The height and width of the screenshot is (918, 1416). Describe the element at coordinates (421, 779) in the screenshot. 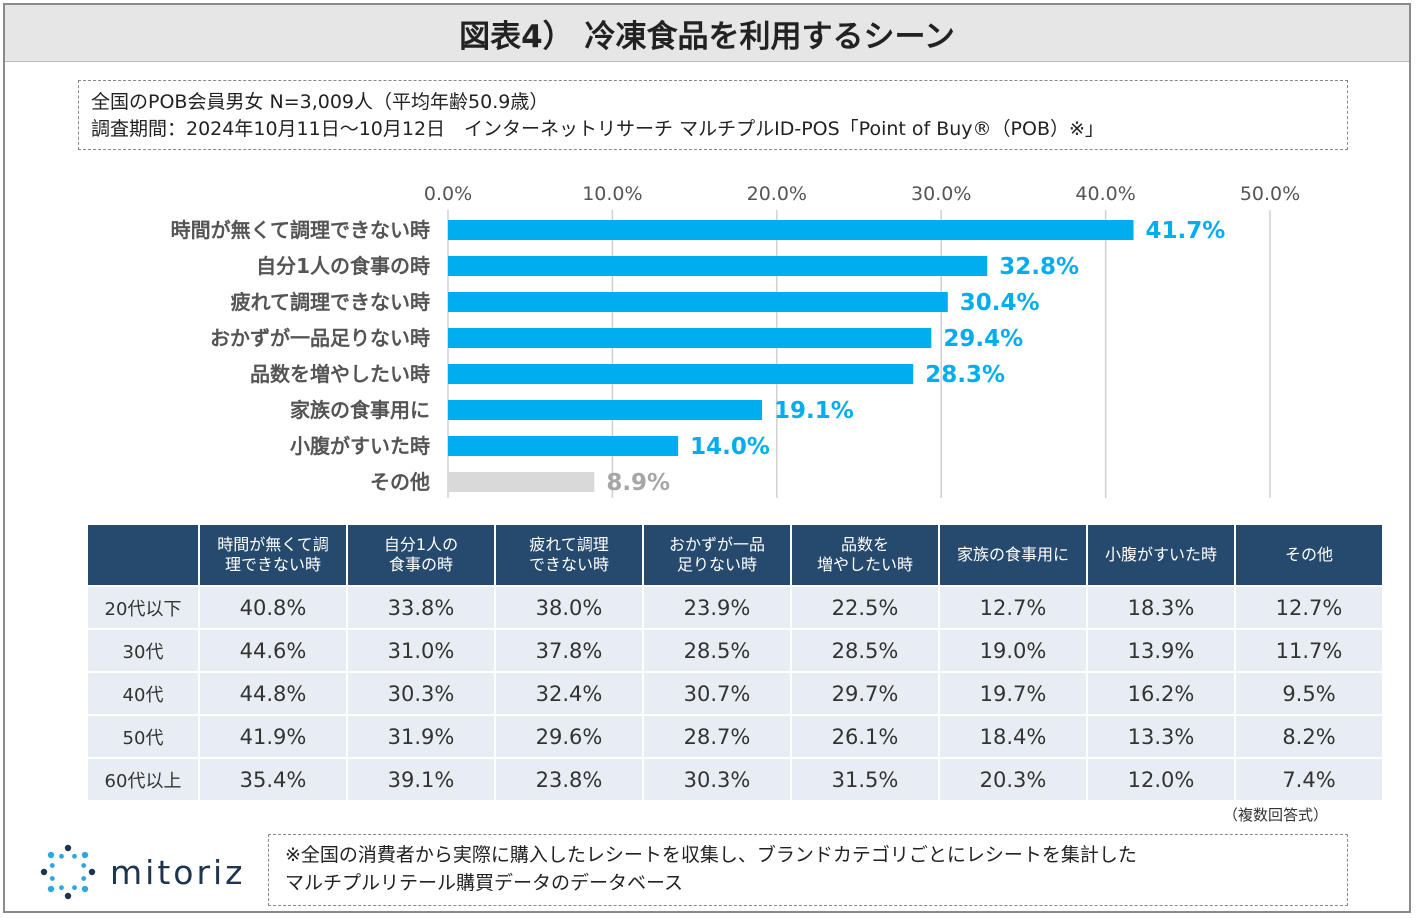

I see `table-cell: 39.1%` at that location.